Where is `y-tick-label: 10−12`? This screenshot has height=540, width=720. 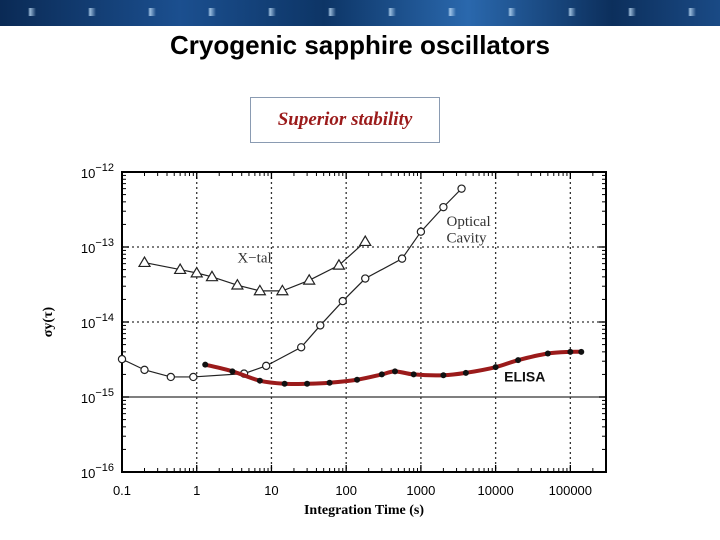 y-tick-label: 10−12 is located at coordinates (97, 171).